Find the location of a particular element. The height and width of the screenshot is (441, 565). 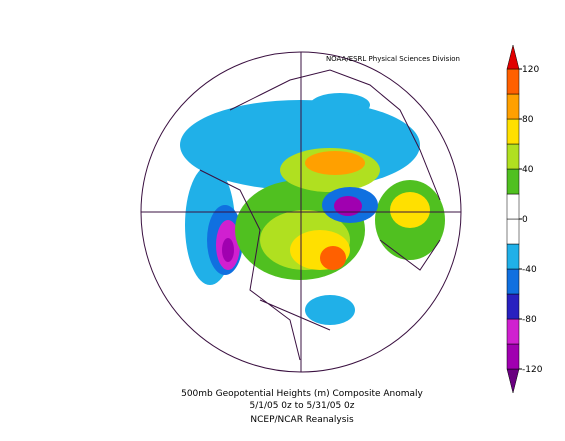

colorbar-tick-label: 120 is located at coordinates (530, 70).